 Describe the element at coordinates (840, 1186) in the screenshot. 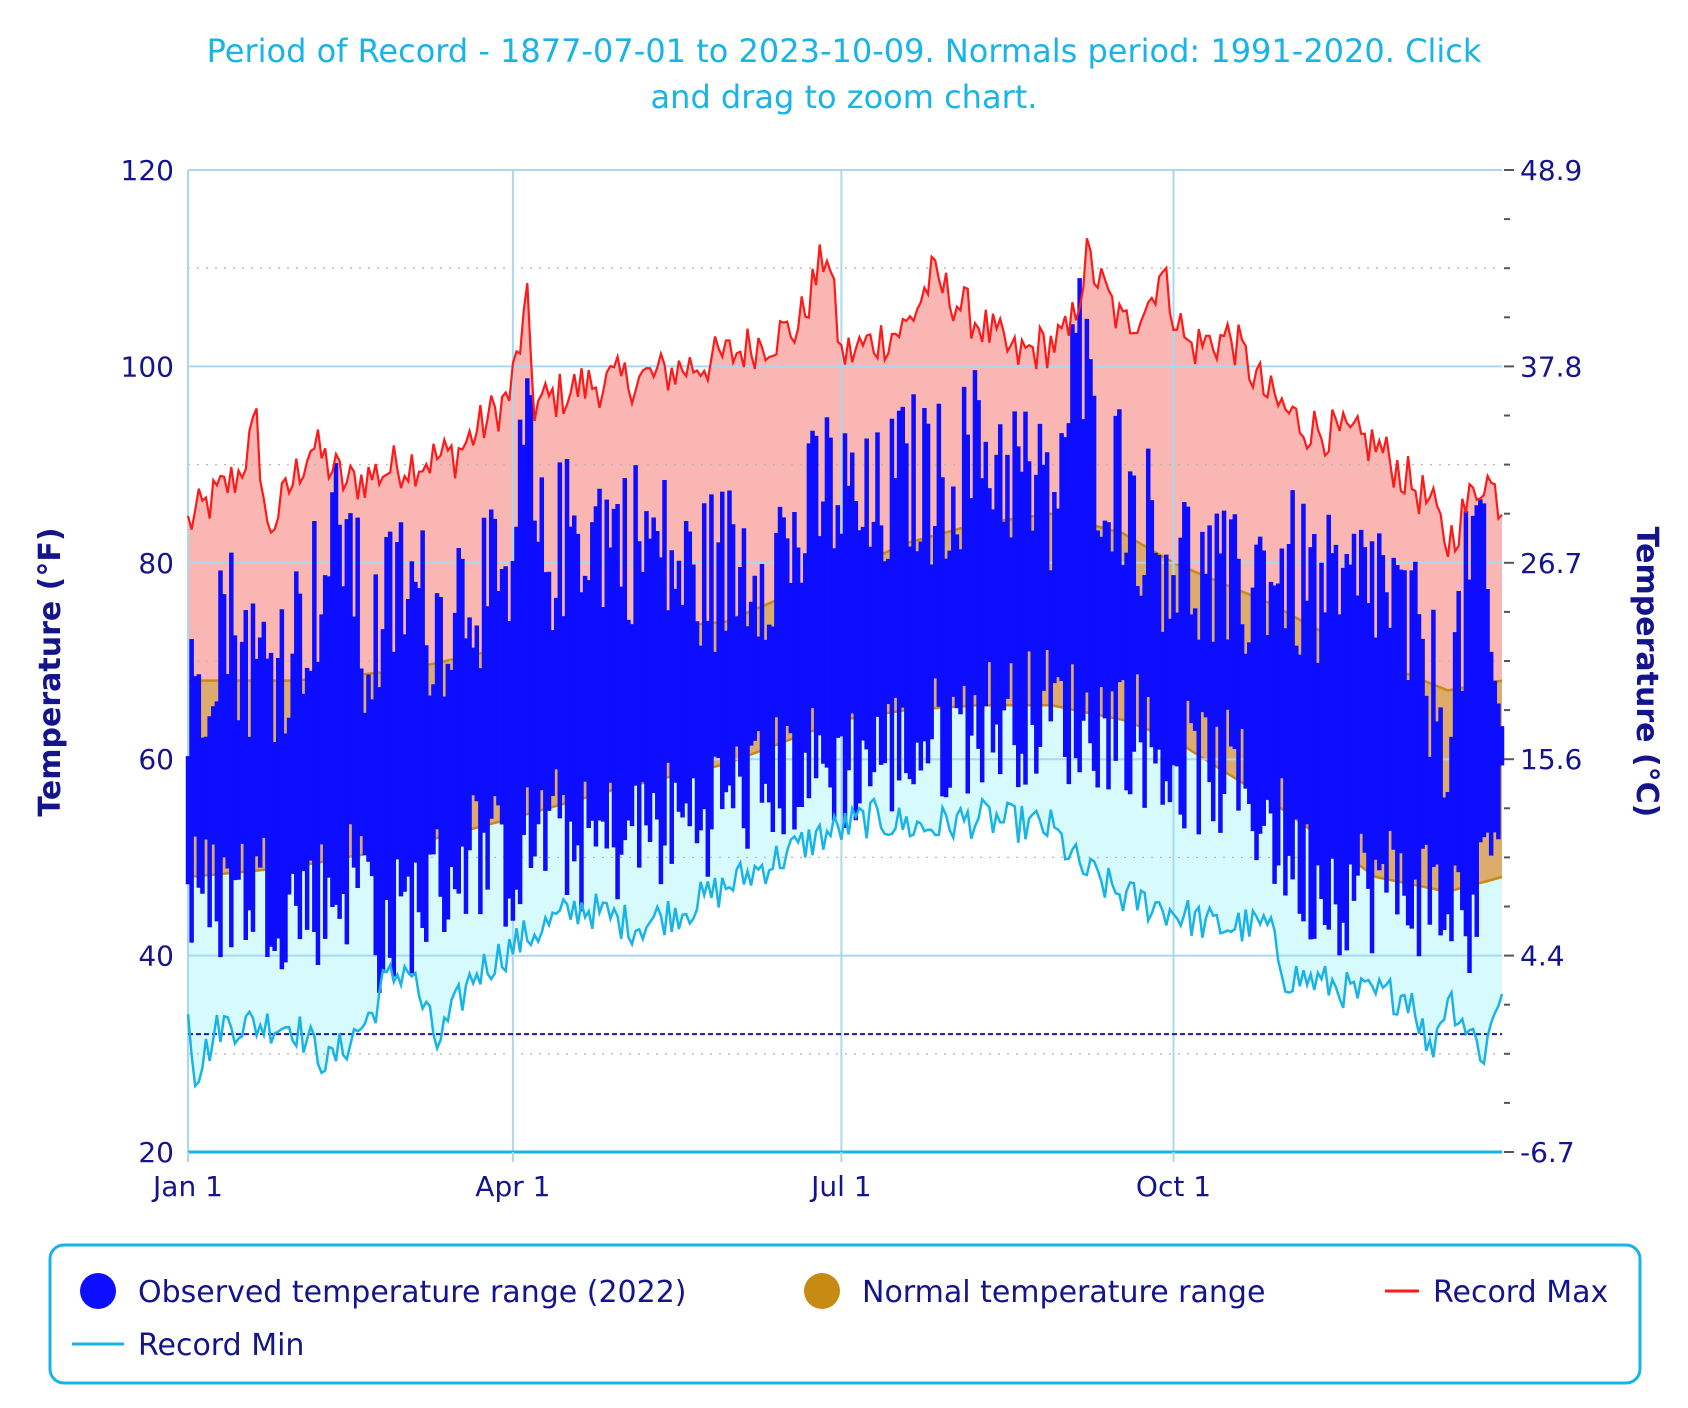

I see `x-tick-label: Jul 1` at that location.